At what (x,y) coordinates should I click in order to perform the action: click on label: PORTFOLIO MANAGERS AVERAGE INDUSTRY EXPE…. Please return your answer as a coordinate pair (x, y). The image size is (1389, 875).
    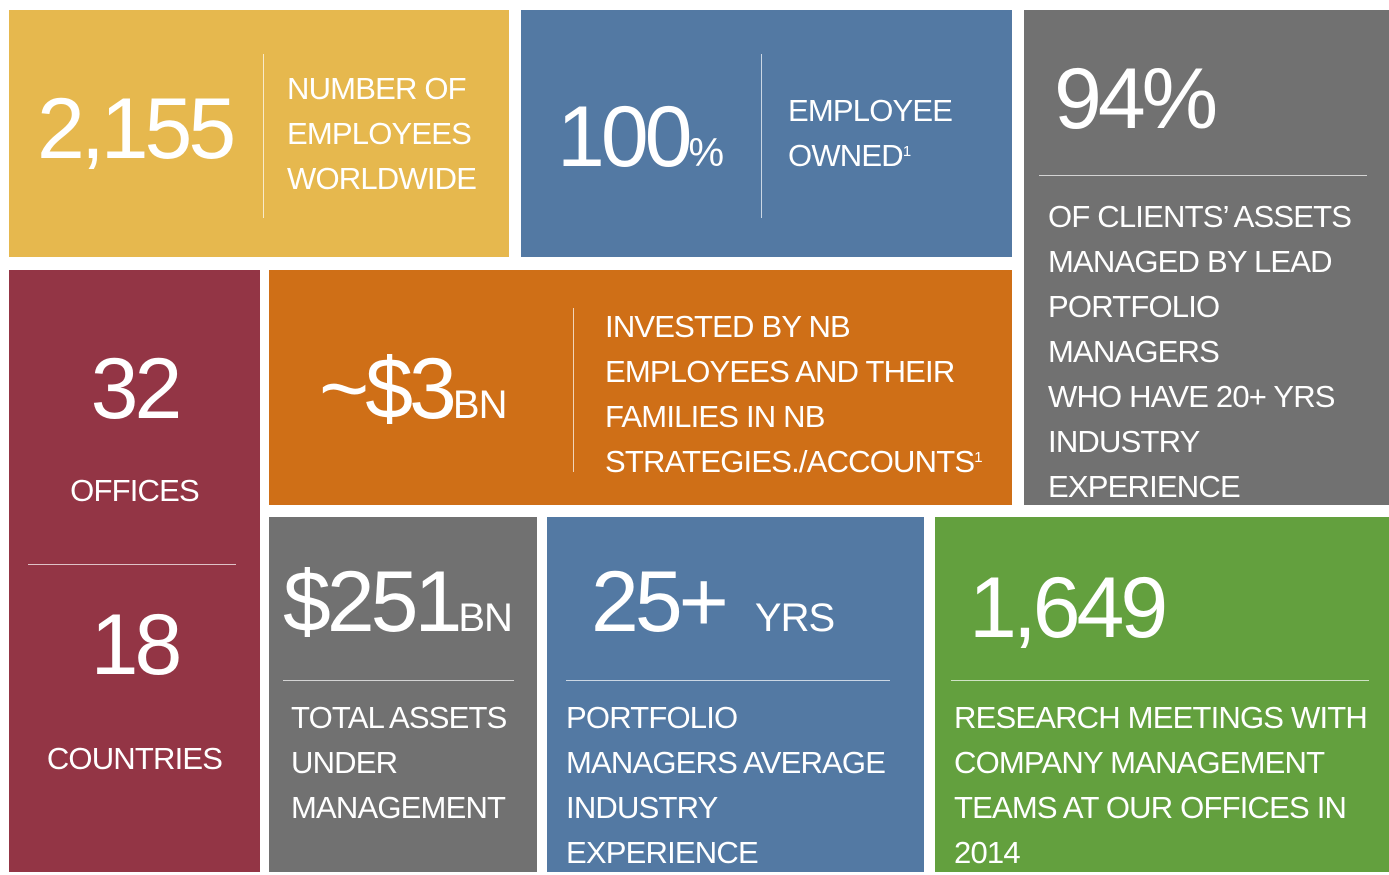
    Looking at the image, I should click on (726, 785).